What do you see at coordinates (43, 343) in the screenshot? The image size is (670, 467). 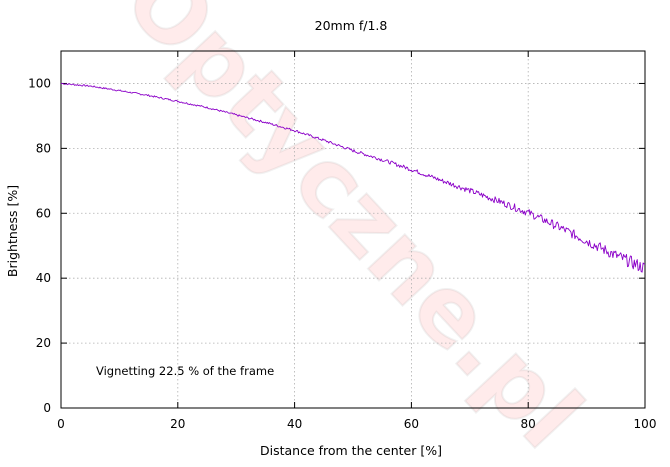 I see `y-tick-label: 20` at bounding box center [43, 343].